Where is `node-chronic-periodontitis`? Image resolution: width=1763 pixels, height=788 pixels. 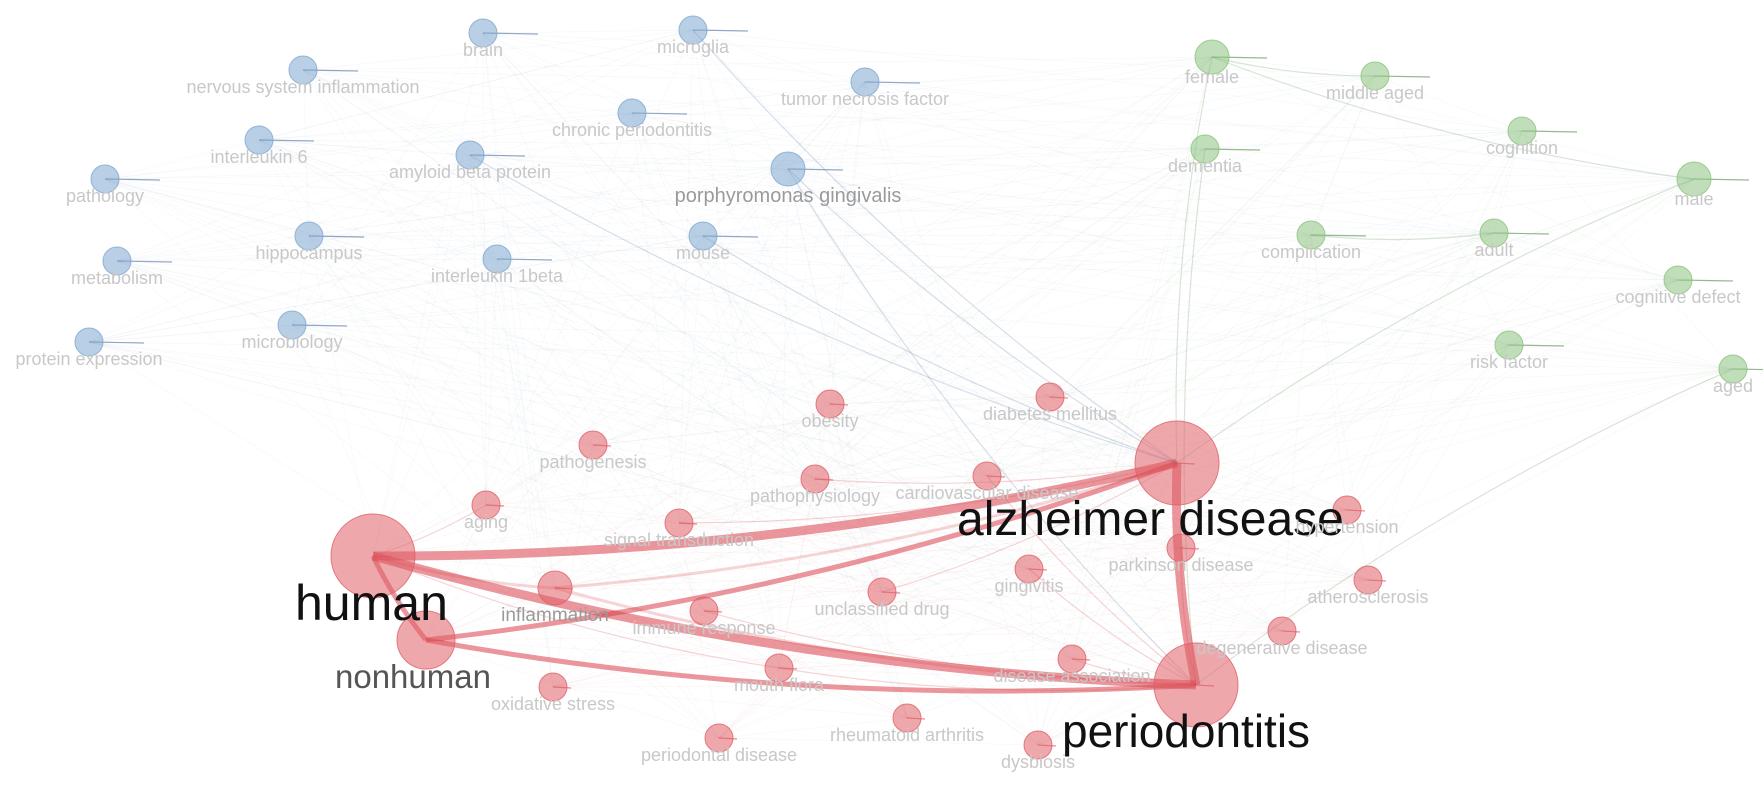
node-chronic-periodontitis is located at coordinates (632, 113).